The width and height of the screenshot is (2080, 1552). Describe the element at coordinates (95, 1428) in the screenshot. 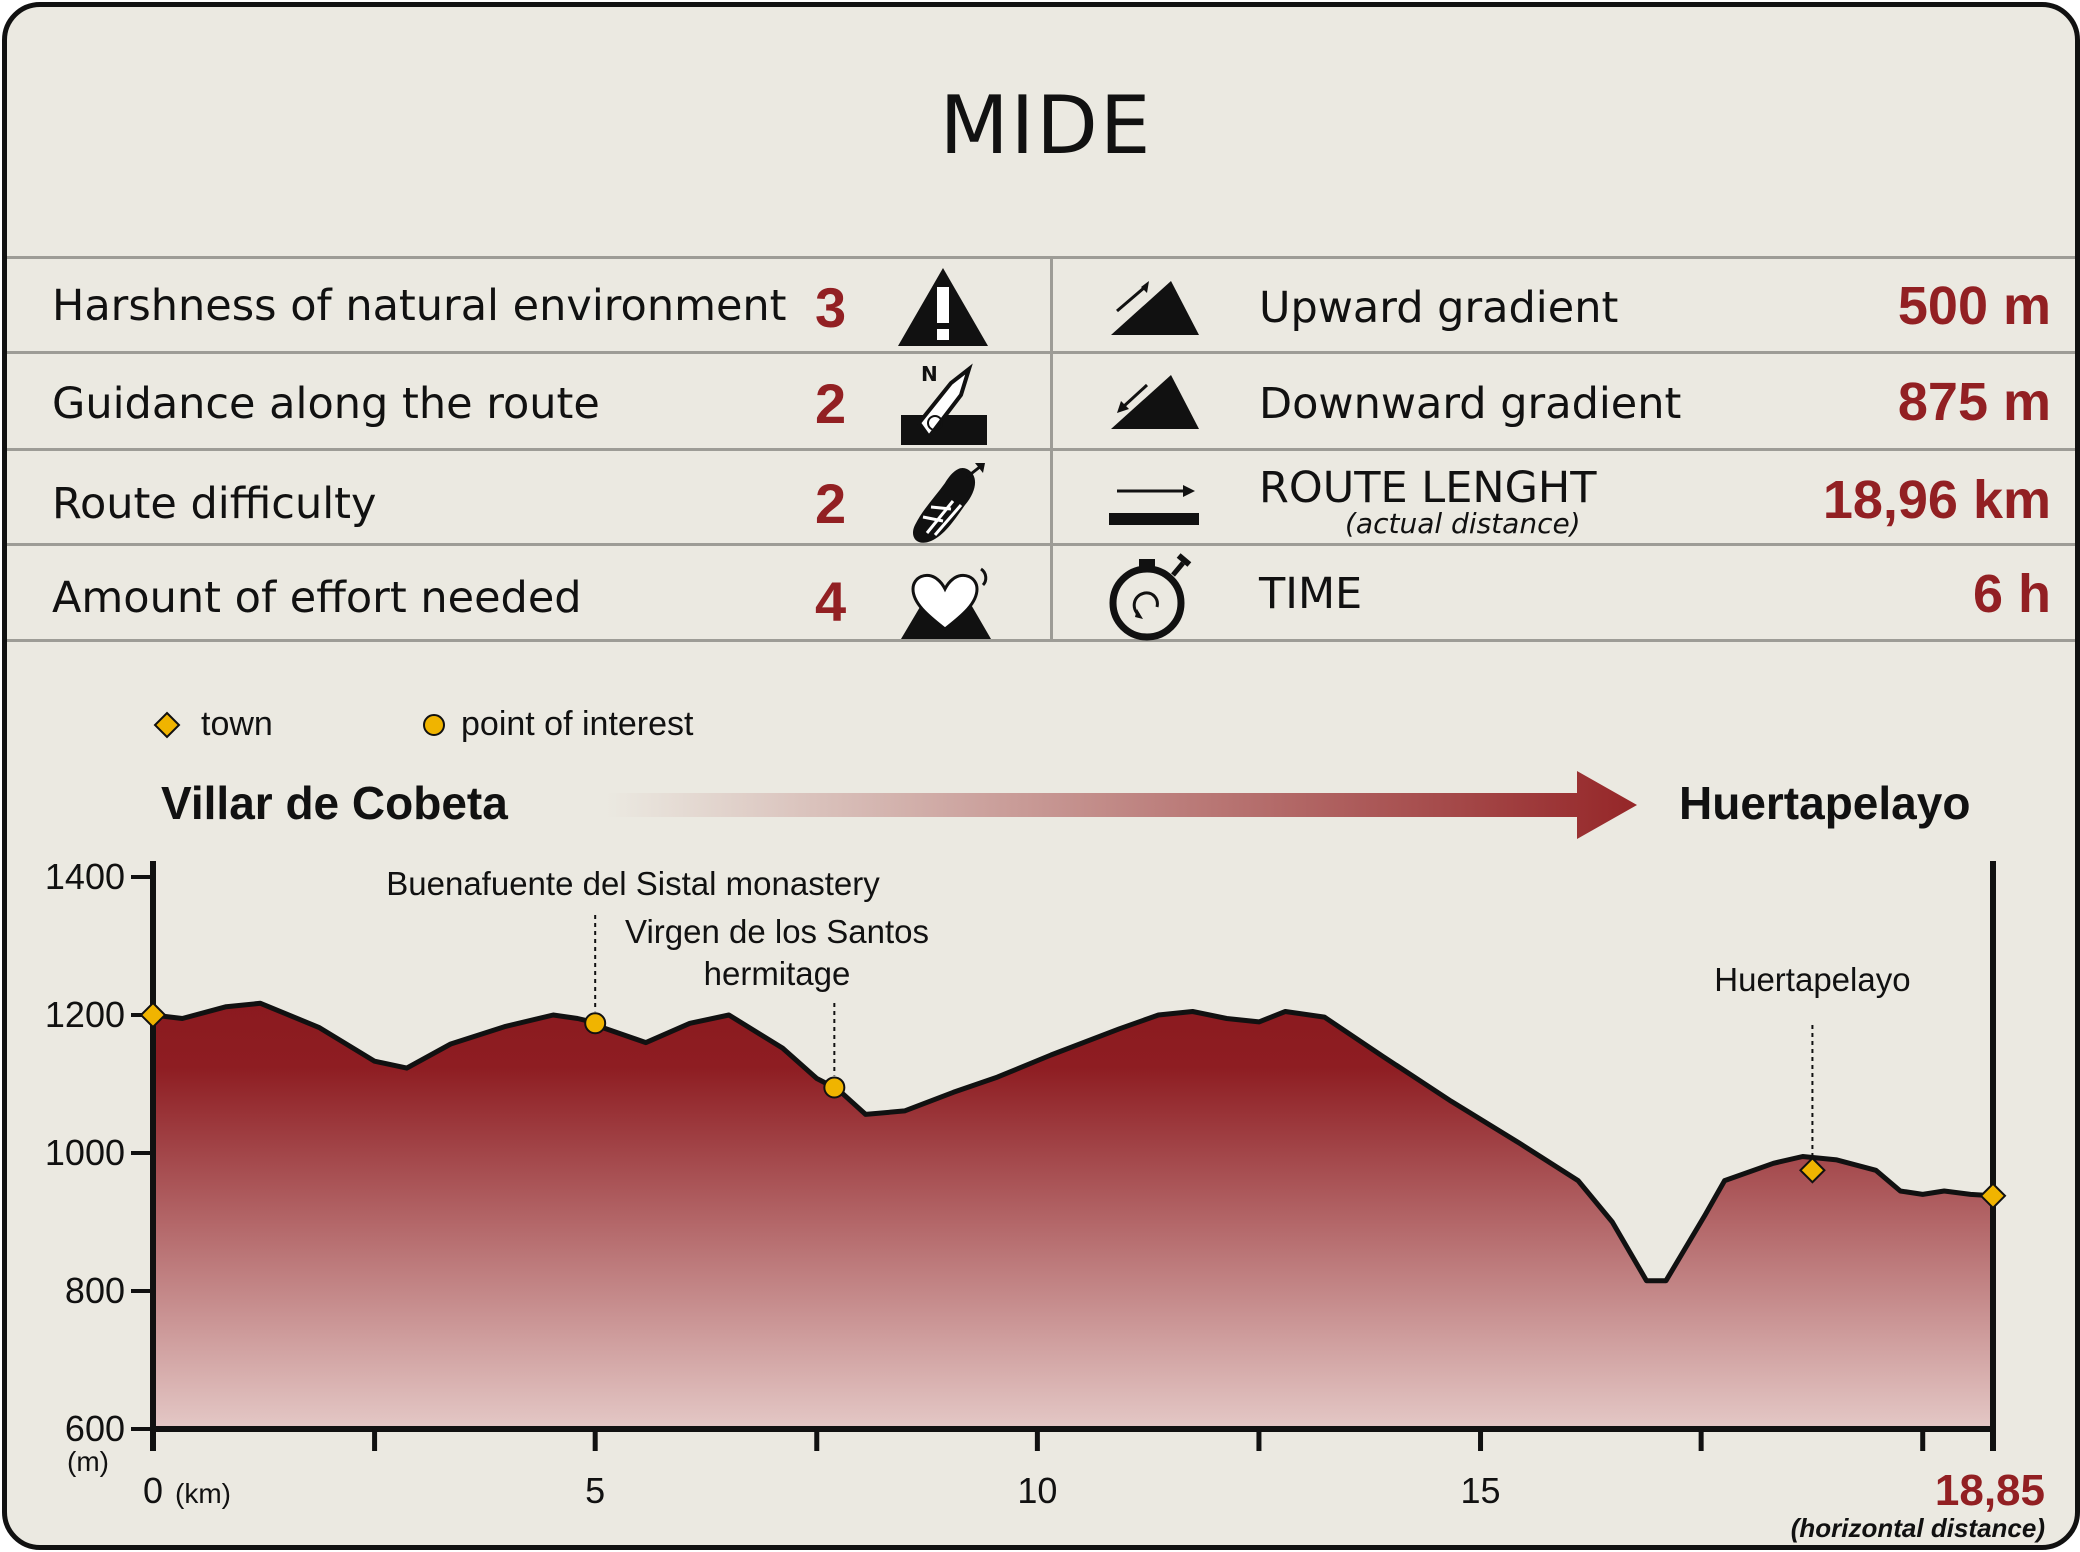

I see `y-tick-label: 600` at that location.